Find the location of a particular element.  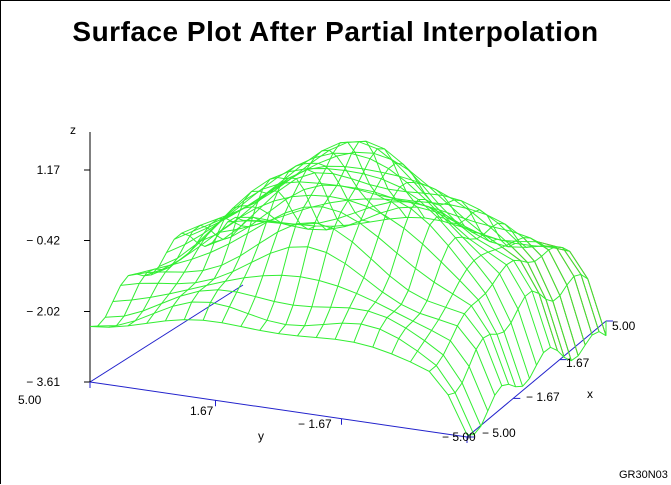

base-edge-right is located at coordinates (536, 379).